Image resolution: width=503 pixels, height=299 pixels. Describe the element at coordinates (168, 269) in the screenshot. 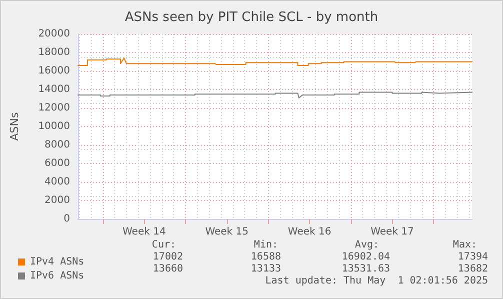

I see `text: 13660` at that location.